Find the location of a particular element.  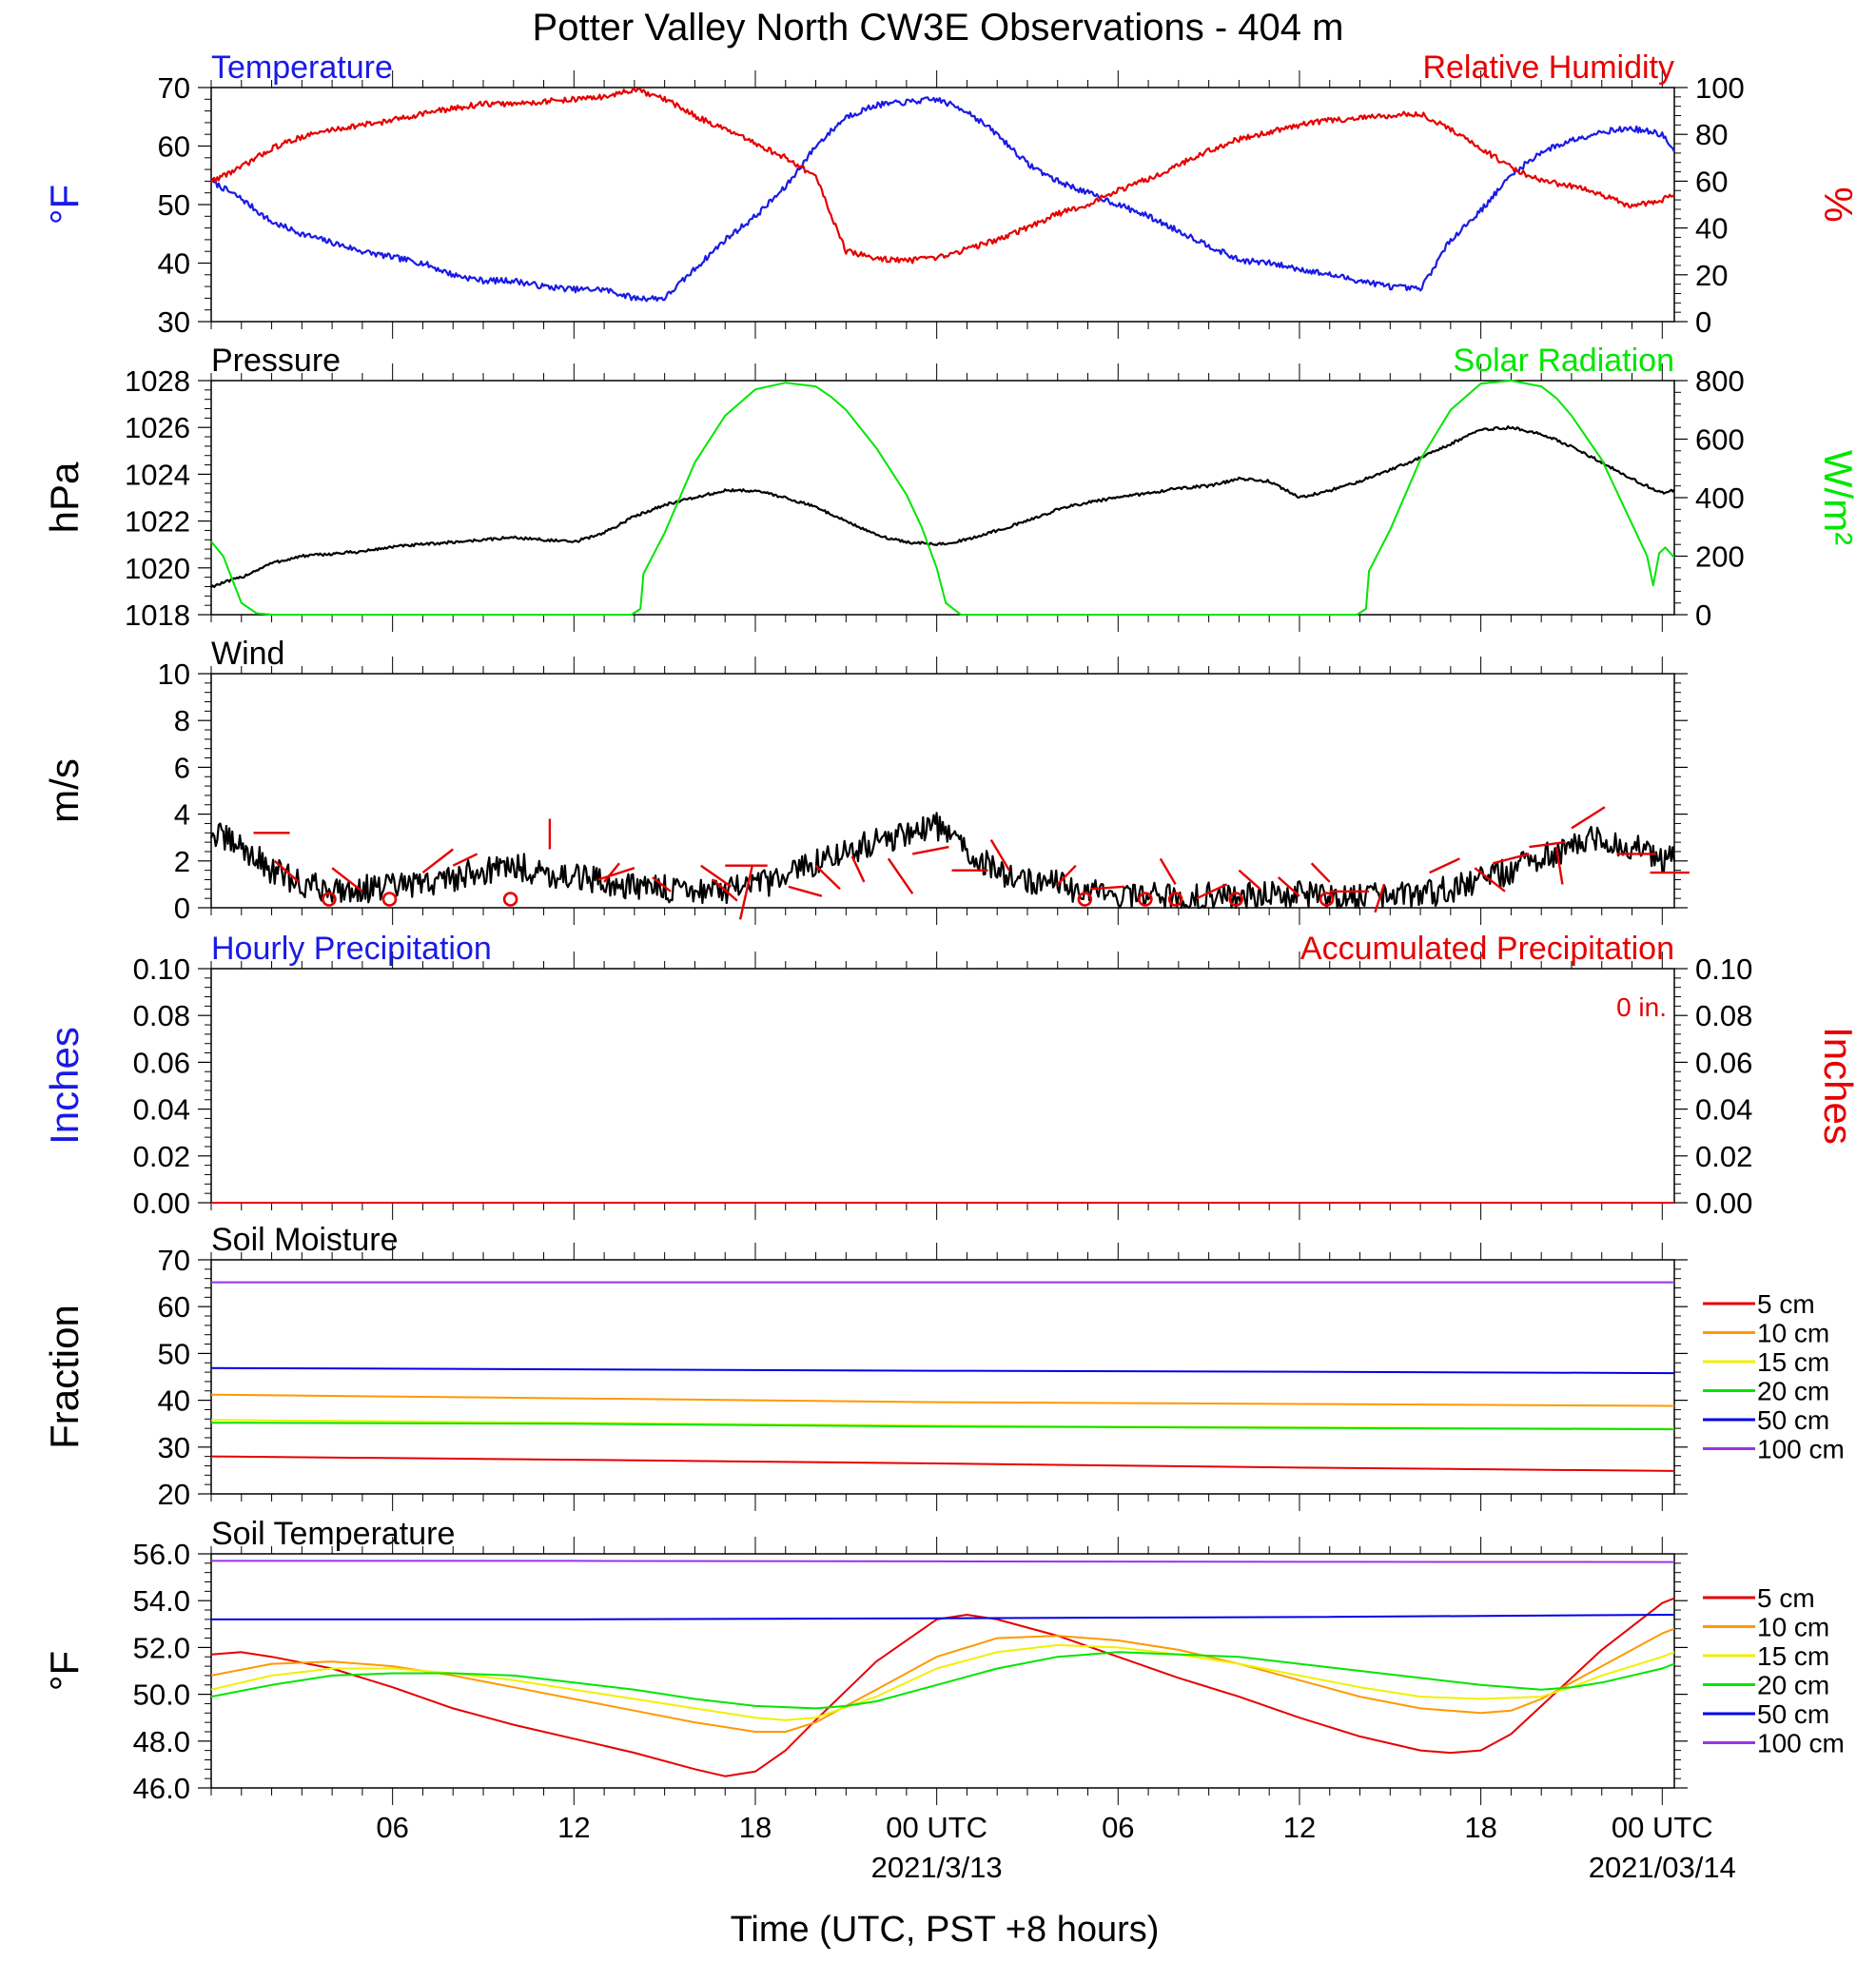

y-tick-label: 1024 is located at coordinates (157, 474).